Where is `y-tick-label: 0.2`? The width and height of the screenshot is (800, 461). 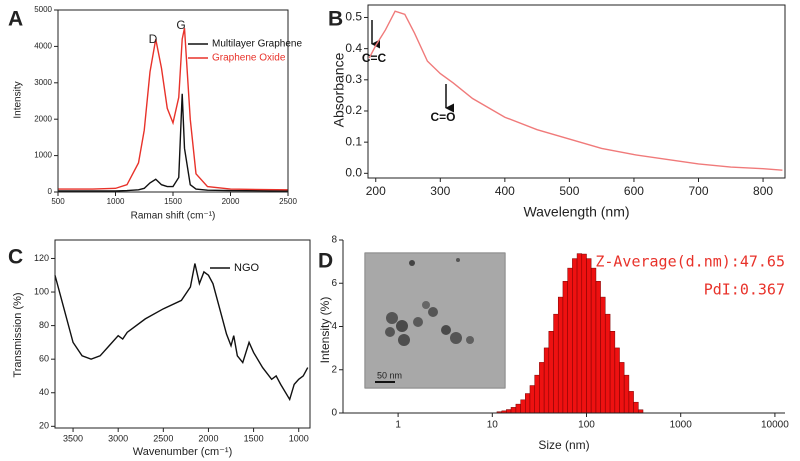
y-tick-label: 0.2 is located at coordinates (353, 110).